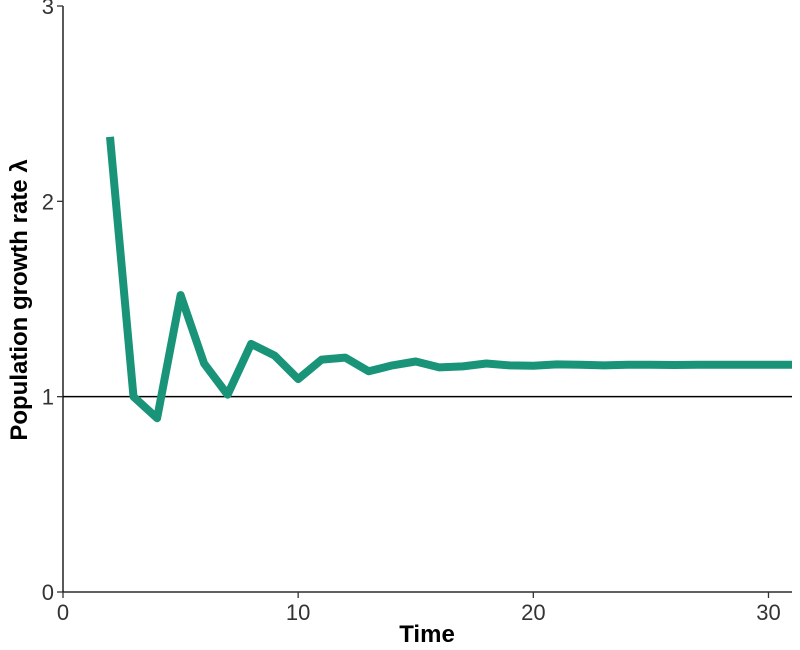  I want to click on x-tick-label: 10, so click(298, 612).